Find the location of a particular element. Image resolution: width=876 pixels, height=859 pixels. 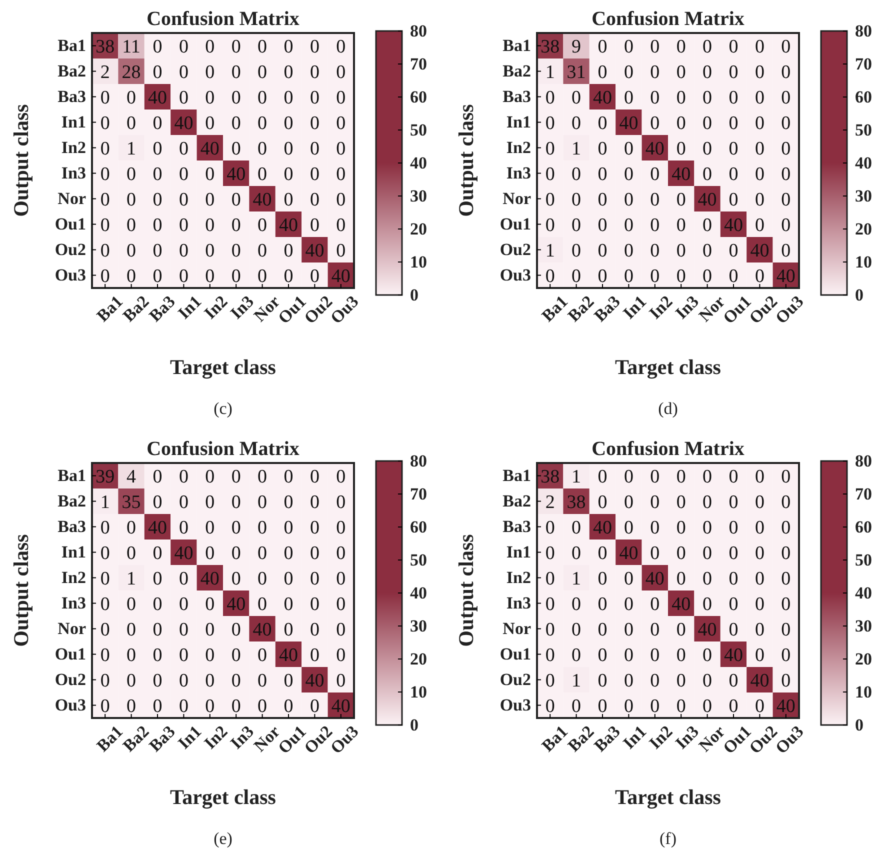

y-axis-title: Output class is located at coordinates (21, 160).